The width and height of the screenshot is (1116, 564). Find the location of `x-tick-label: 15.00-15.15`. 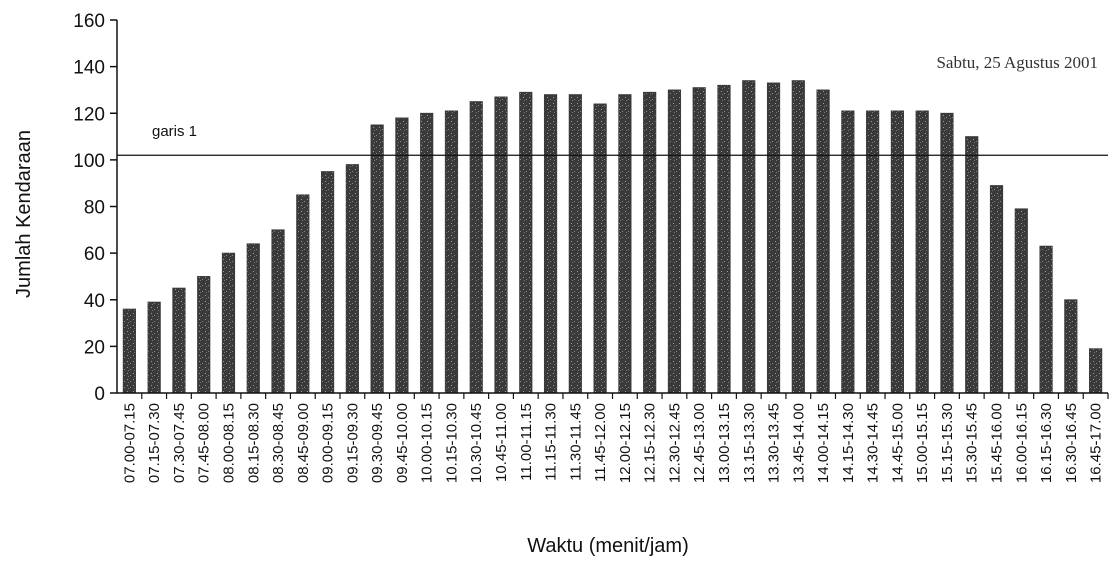

x-tick-label: 15.00-15.15 is located at coordinates (922, 443).